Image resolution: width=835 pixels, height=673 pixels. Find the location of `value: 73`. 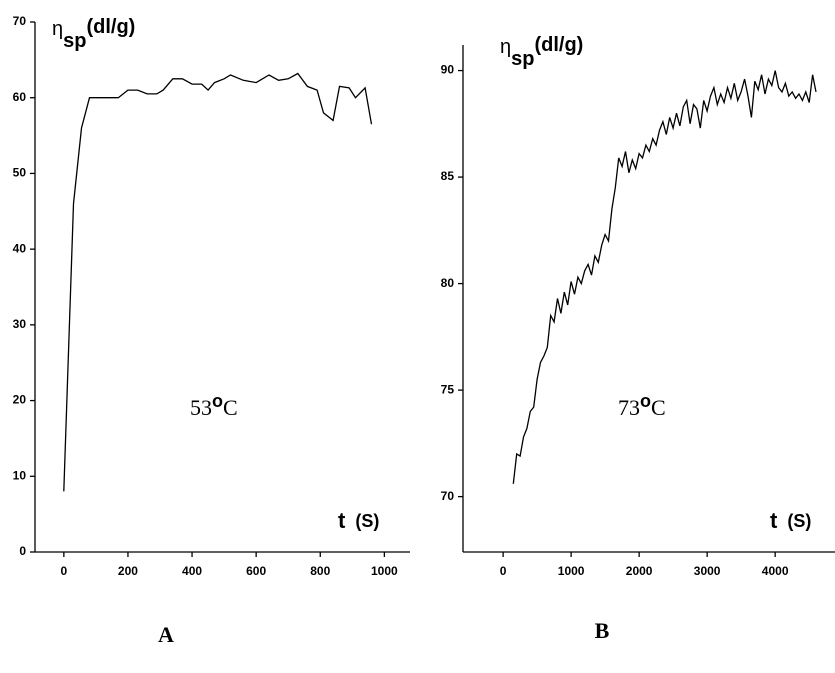

value: 73 is located at coordinates (629, 407).